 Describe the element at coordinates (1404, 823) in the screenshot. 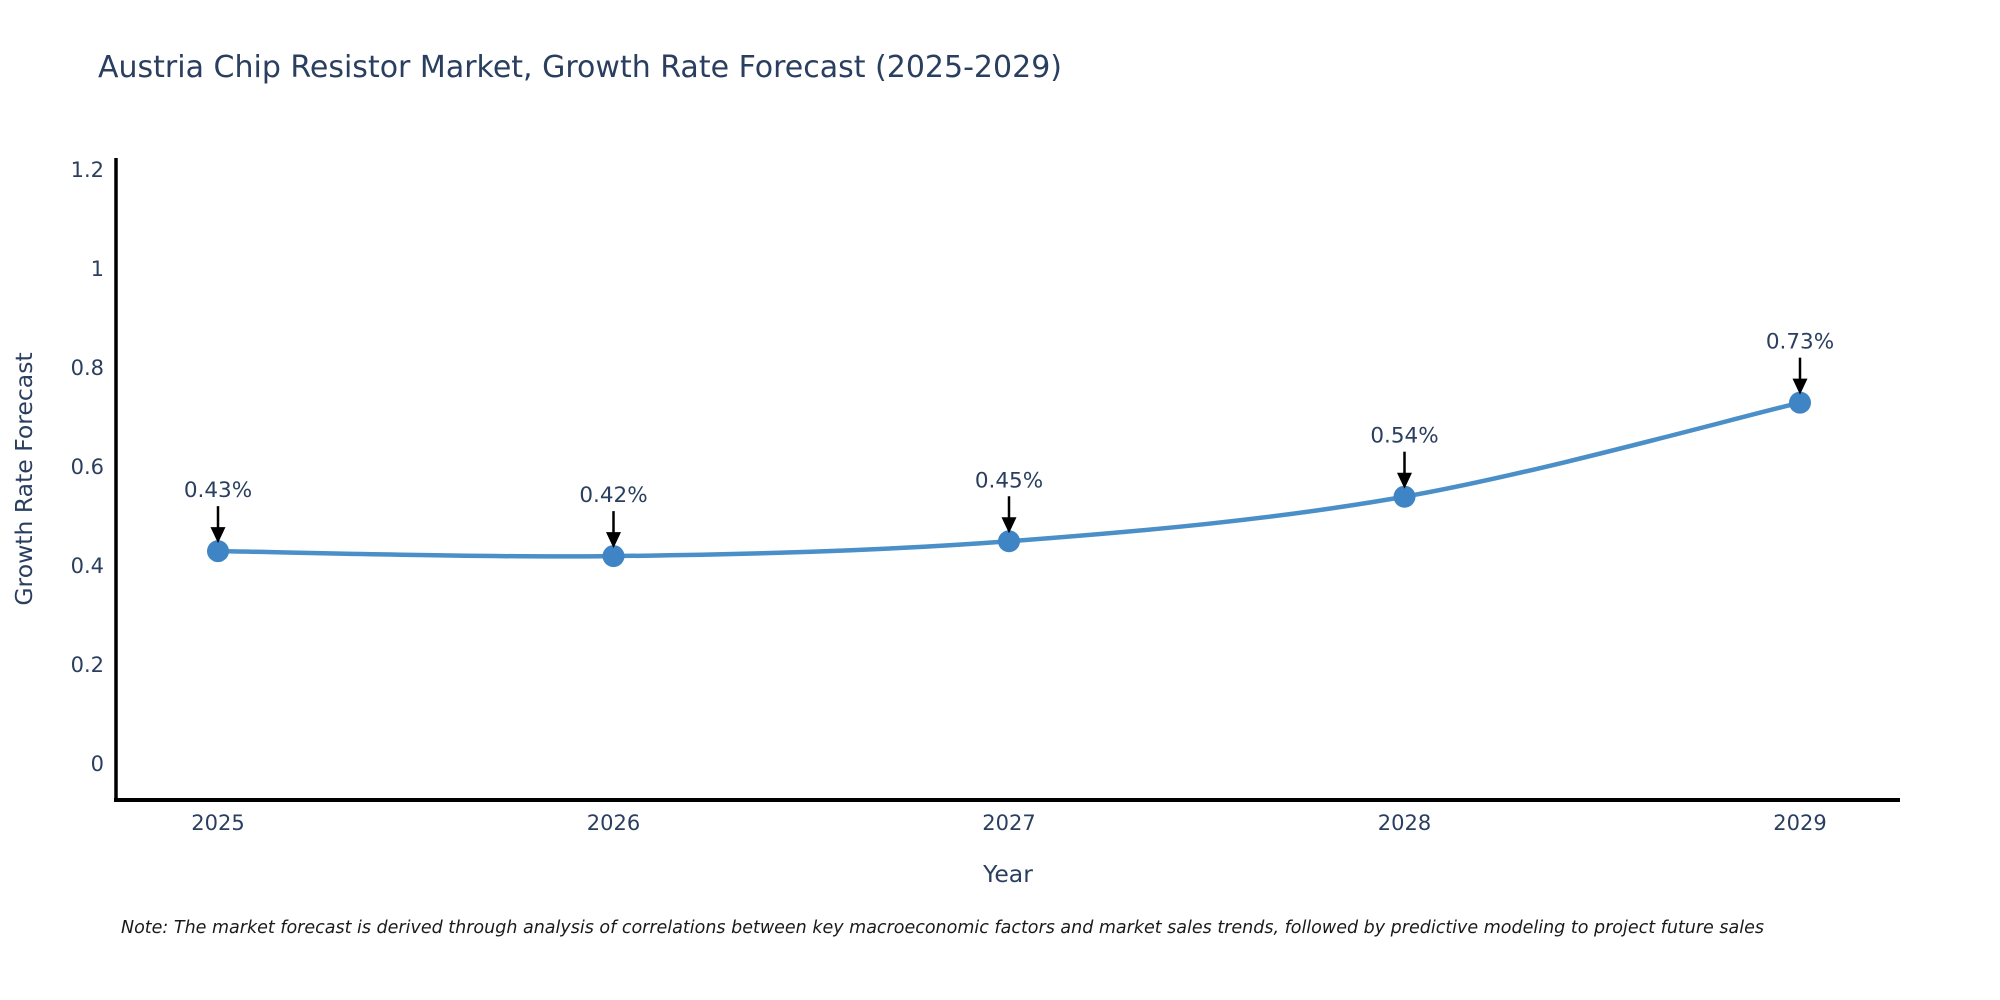

I see `x-tick-label: 2028` at that location.